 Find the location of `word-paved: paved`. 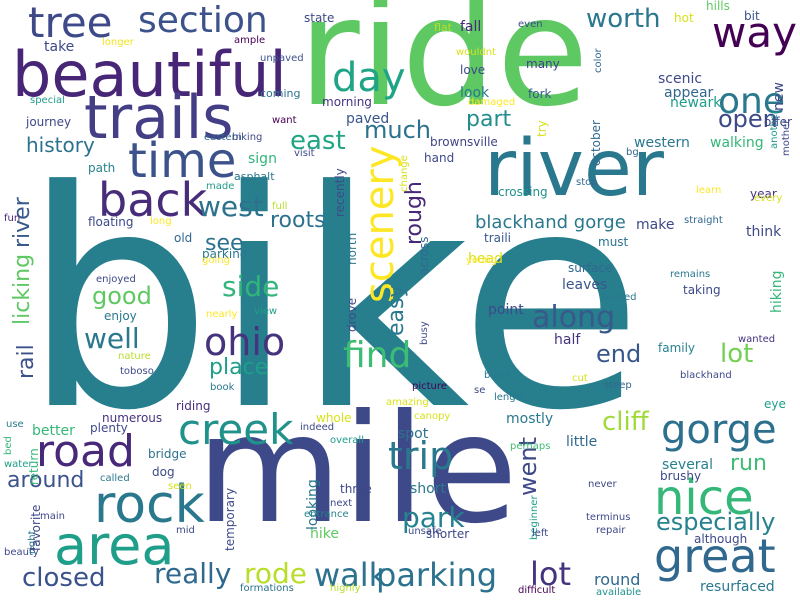

word-paved: paved is located at coordinates (368, 119).